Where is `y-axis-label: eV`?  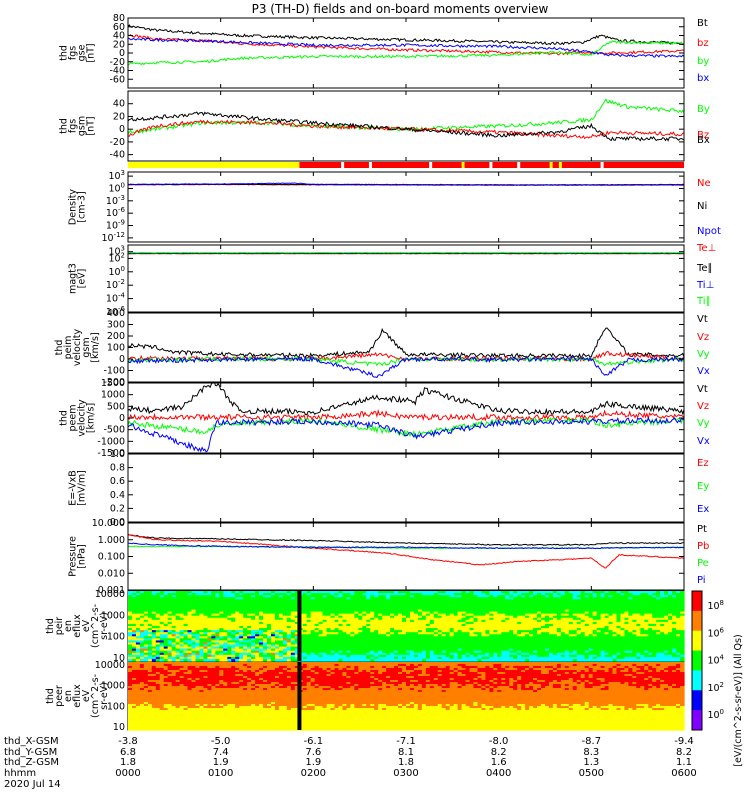
y-axis-label: eV is located at coordinates (86, 625).